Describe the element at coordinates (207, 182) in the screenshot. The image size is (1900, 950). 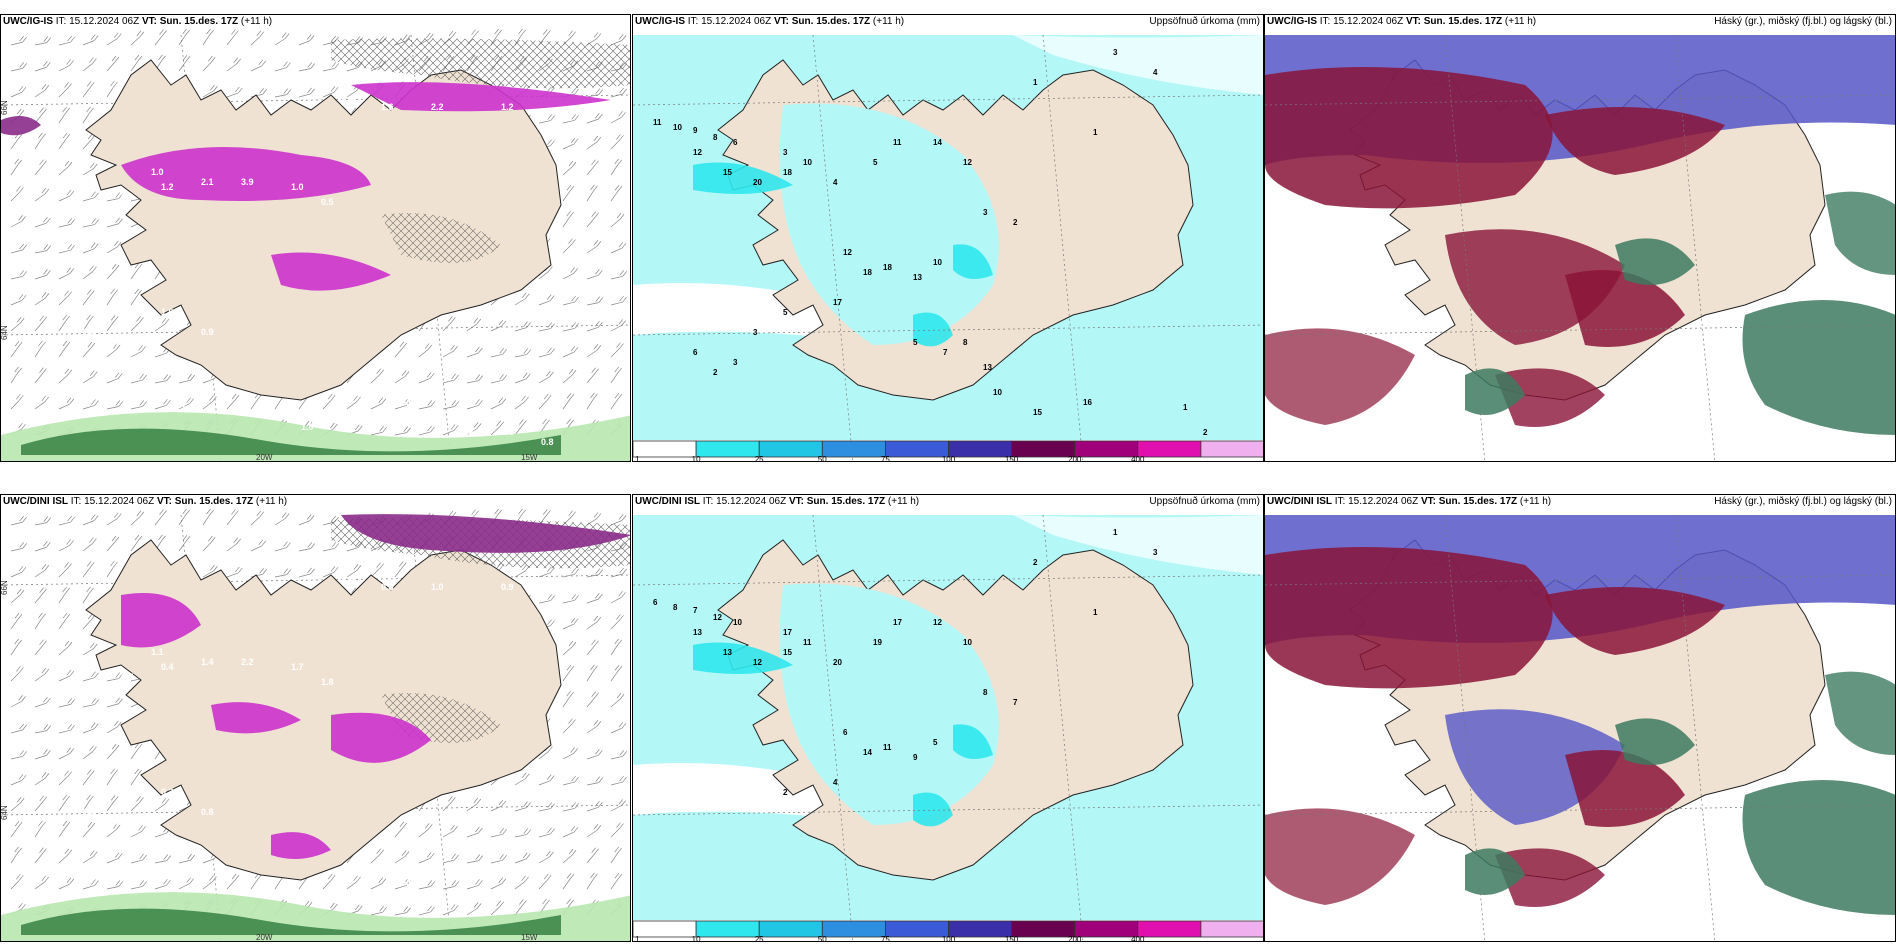
I see `value-label: 2.1` at that location.